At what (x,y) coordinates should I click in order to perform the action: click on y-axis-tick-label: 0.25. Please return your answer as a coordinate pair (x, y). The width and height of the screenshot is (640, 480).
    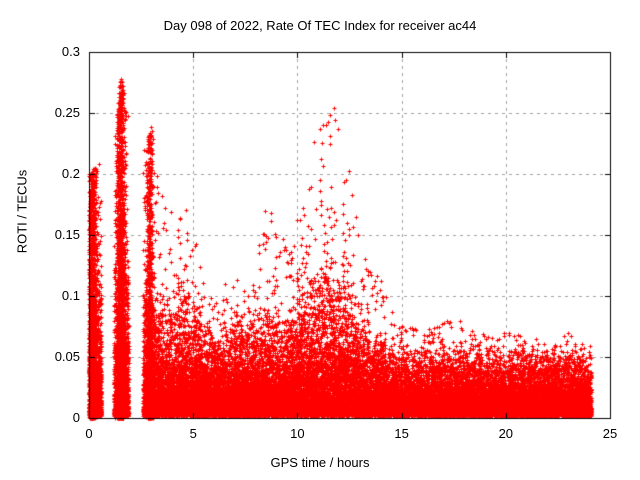
    Looking at the image, I should click on (67, 112).